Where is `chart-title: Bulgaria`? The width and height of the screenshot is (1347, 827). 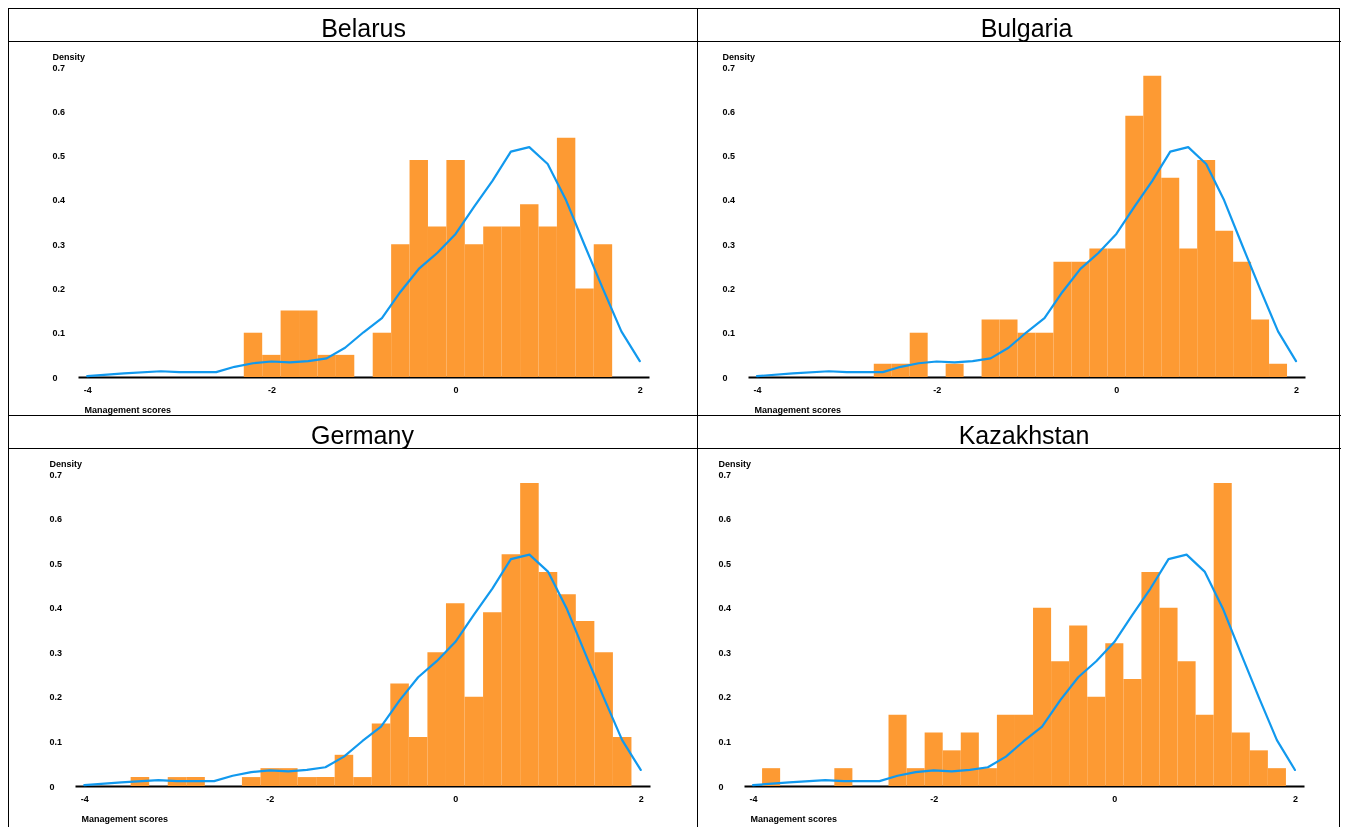
chart-title: Bulgaria is located at coordinates (1026, 28).